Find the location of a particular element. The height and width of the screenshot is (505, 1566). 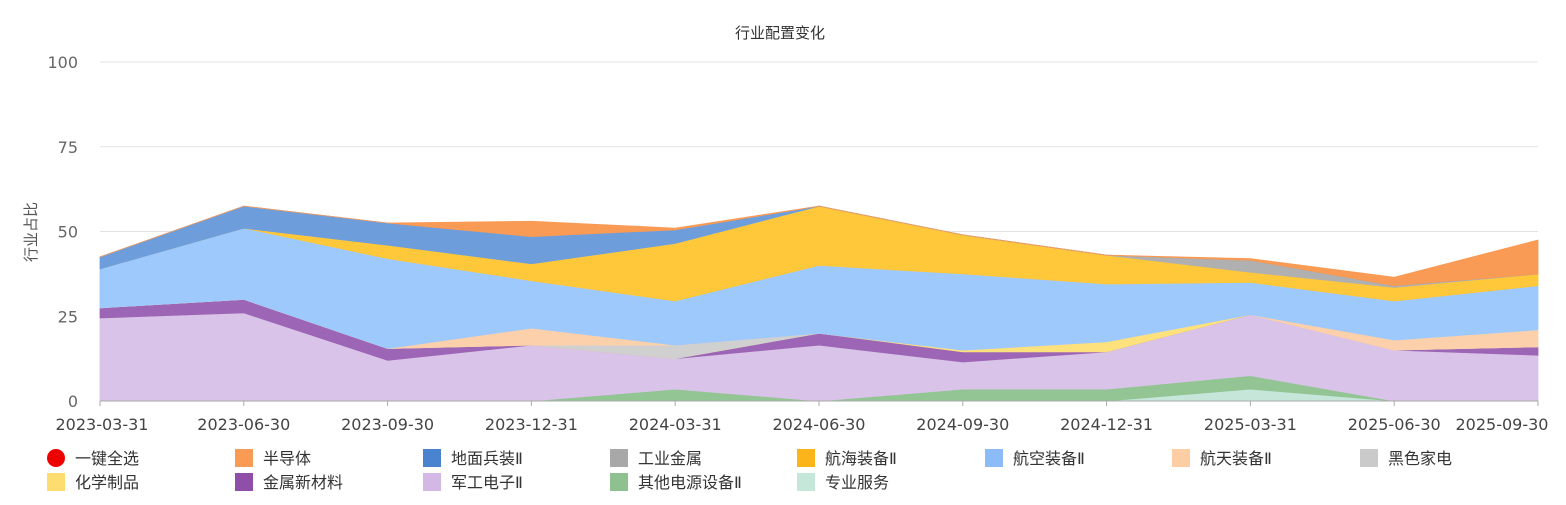

legend-item: 化学制品 is located at coordinates (93, 482).